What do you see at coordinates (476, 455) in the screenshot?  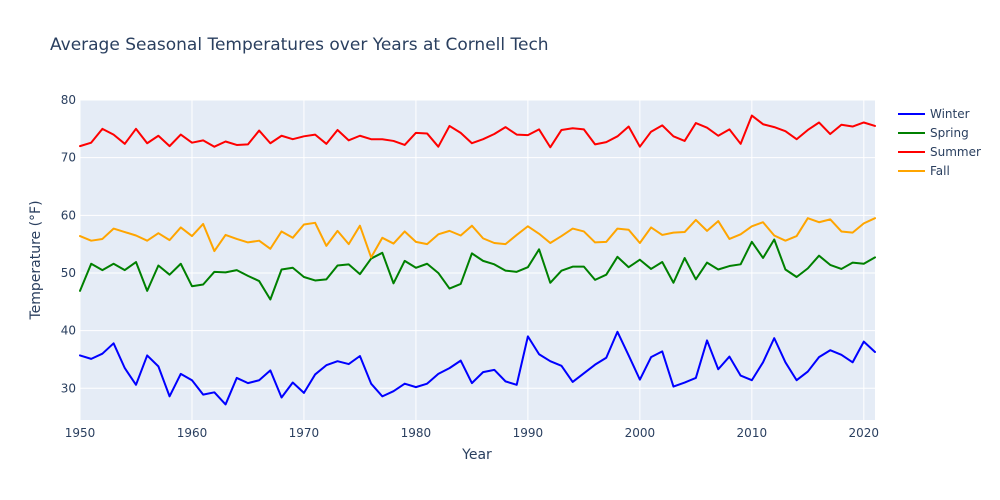 I see `x-axis-title: Year` at bounding box center [476, 455].